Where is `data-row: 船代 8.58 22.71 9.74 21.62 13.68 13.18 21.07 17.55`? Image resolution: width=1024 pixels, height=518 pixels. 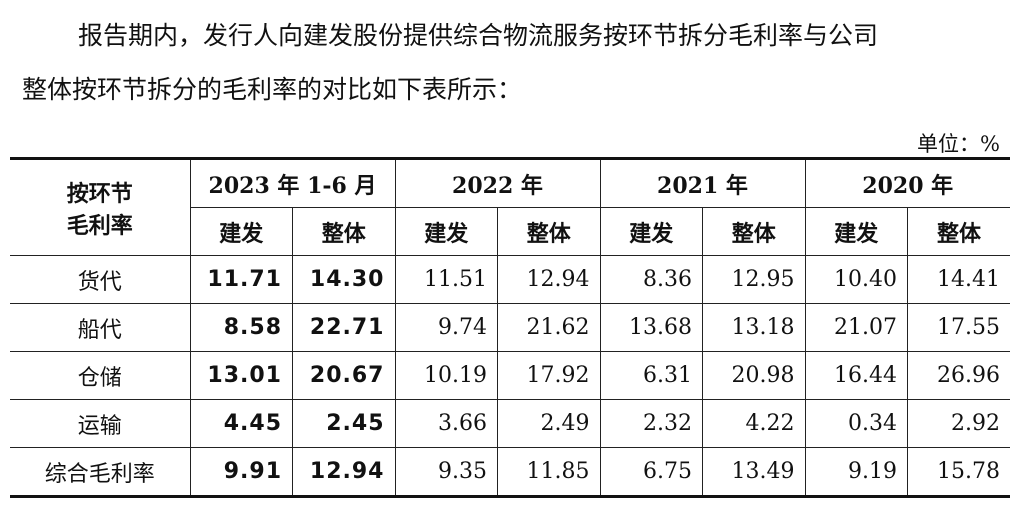
data-row: 船代 8.58 22.71 9.74 21.62 13.68 13.18 21.07 17.55 is located at coordinates (510, 327).